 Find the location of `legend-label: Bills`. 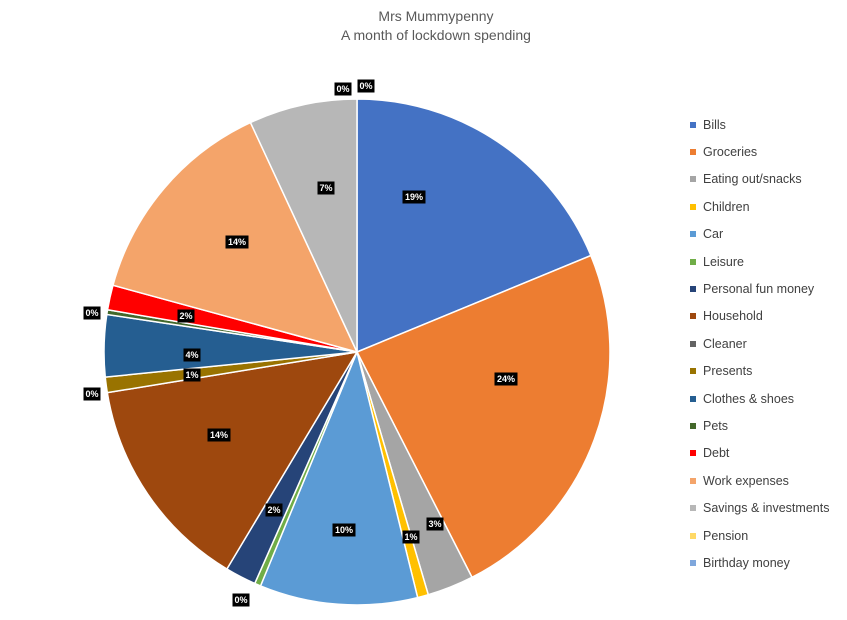

legend-label: Bills is located at coordinates (714, 124).